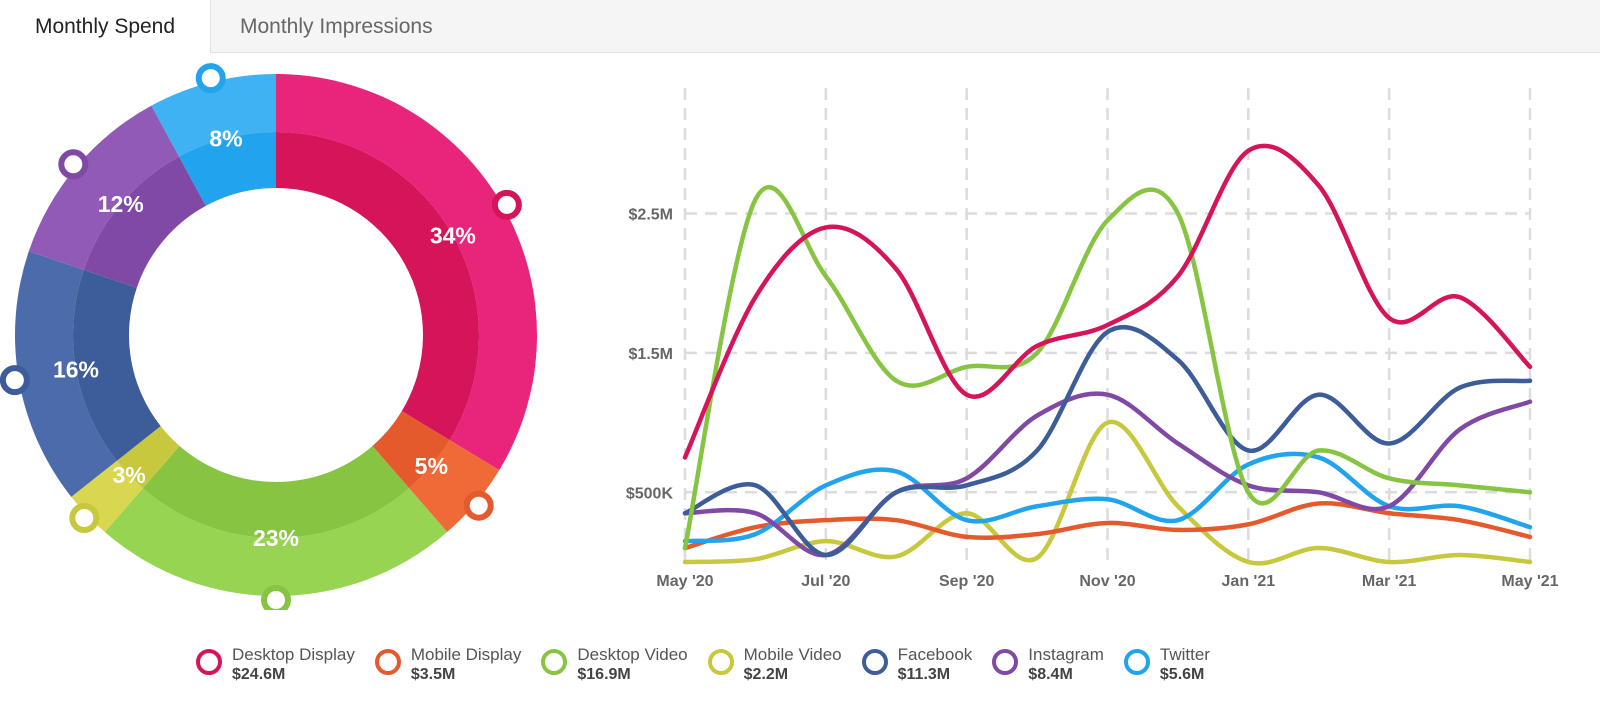  What do you see at coordinates (276, 491) in the screenshot?
I see `donut-slice-desktop-video` at bounding box center [276, 491].